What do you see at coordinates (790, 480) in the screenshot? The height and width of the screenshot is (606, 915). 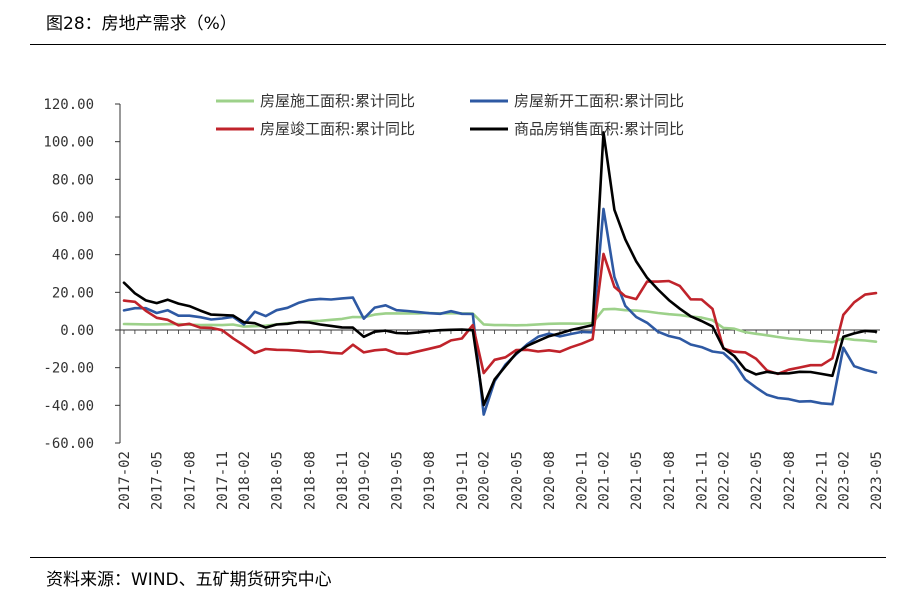 I see `x-tick-label: 2022-08` at bounding box center [790, 480].